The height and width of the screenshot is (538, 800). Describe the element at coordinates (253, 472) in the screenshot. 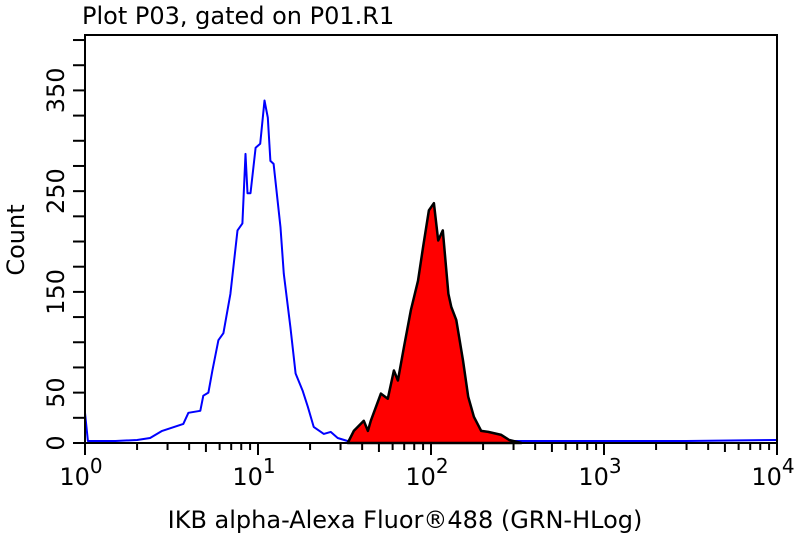

I see `x-tick-label: 10¹` at that location.